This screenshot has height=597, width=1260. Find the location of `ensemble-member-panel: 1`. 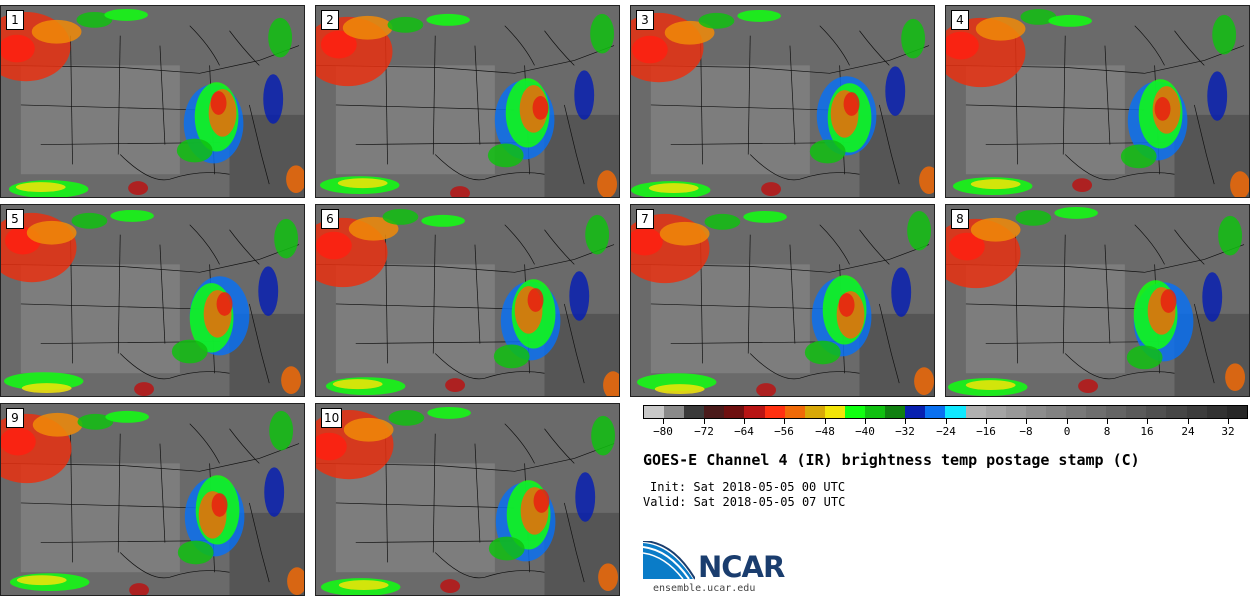

ensemble-member-panel: 1 is located at coordinates (152, 101).